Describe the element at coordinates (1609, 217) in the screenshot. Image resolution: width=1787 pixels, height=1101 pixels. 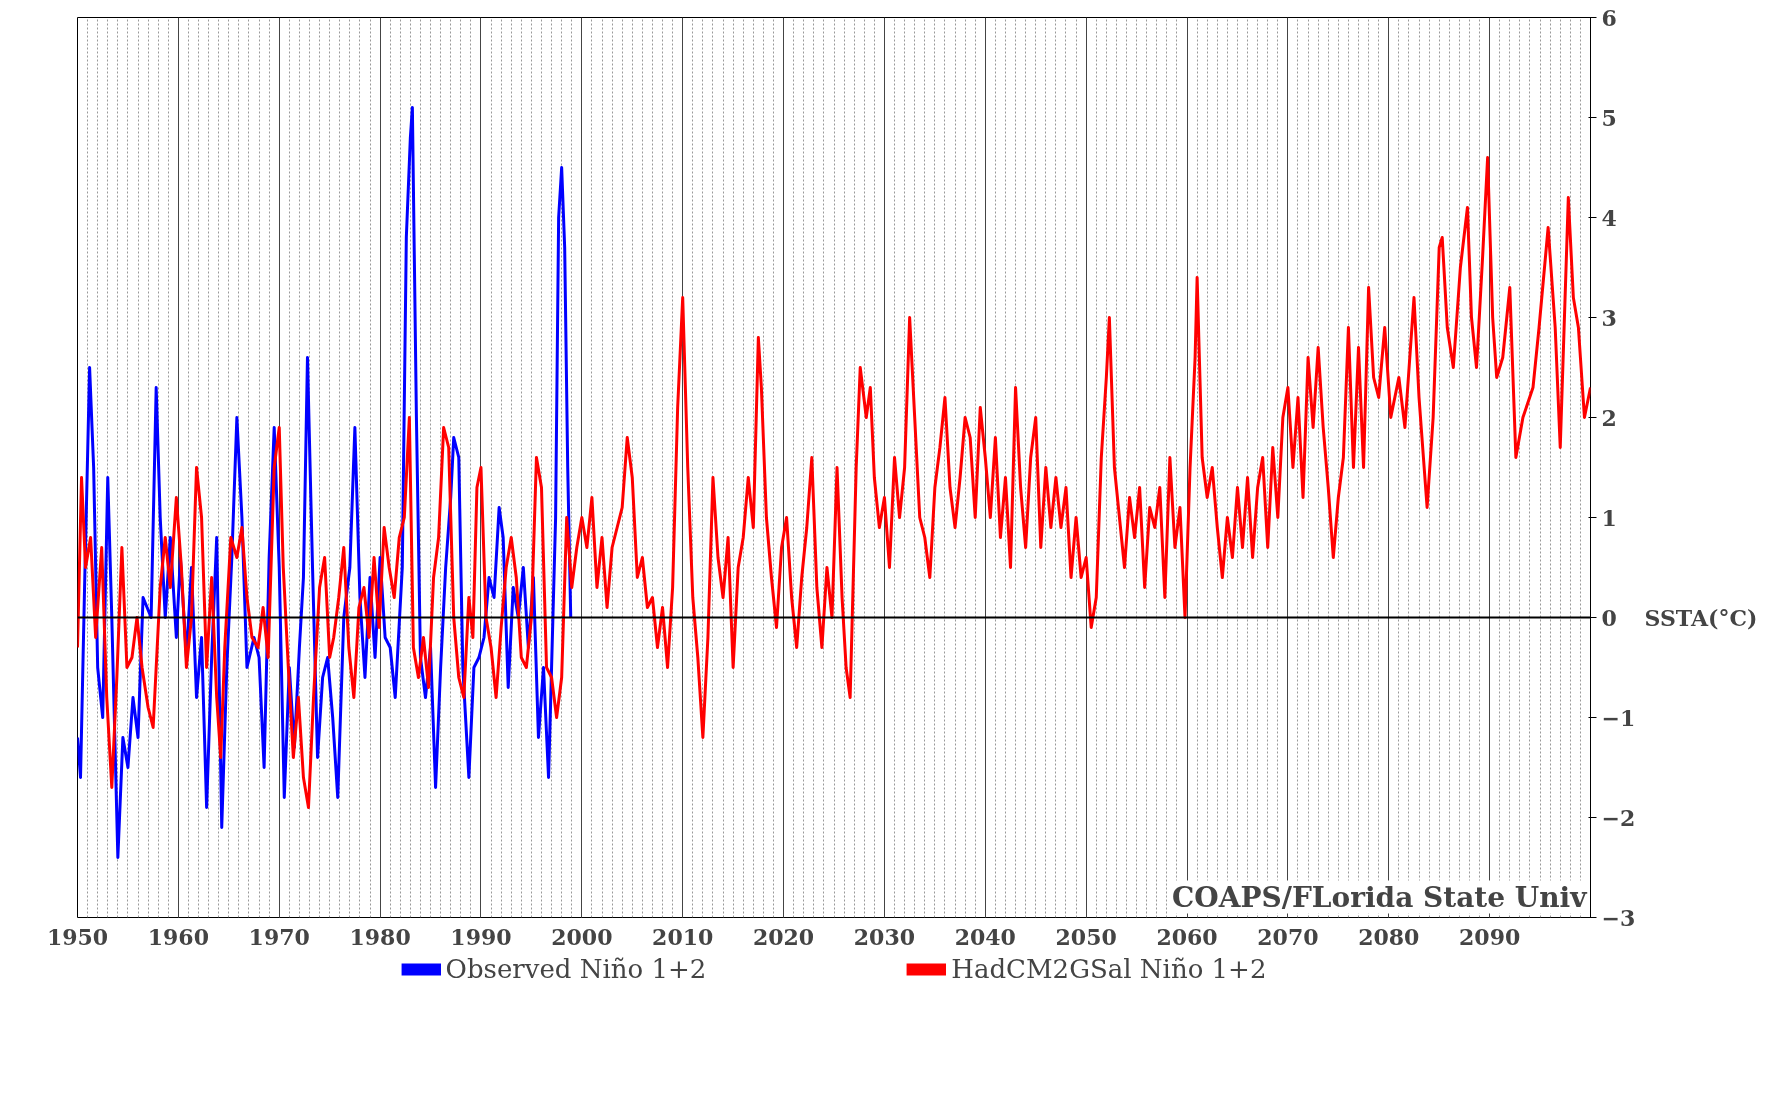
I see `y-tick-label: 4` at that location.